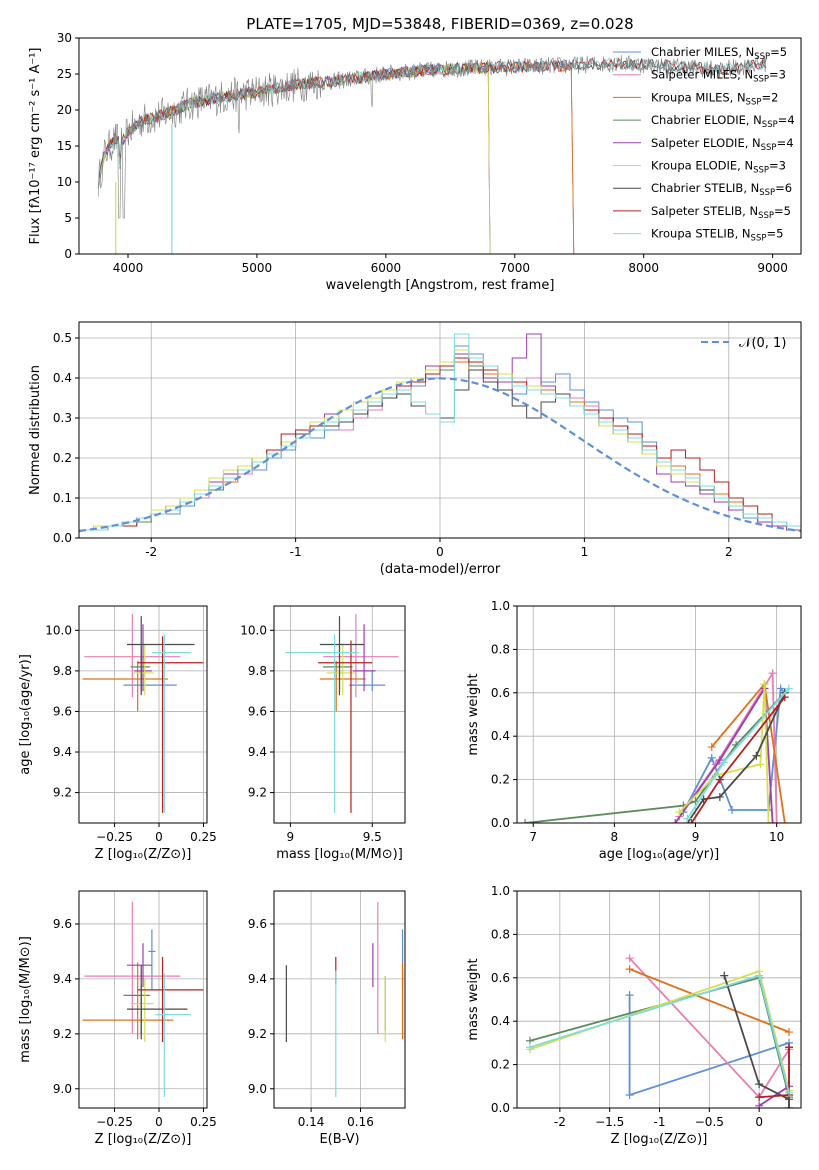  I want to click on legend-suffix: =3, so click(777, 75).